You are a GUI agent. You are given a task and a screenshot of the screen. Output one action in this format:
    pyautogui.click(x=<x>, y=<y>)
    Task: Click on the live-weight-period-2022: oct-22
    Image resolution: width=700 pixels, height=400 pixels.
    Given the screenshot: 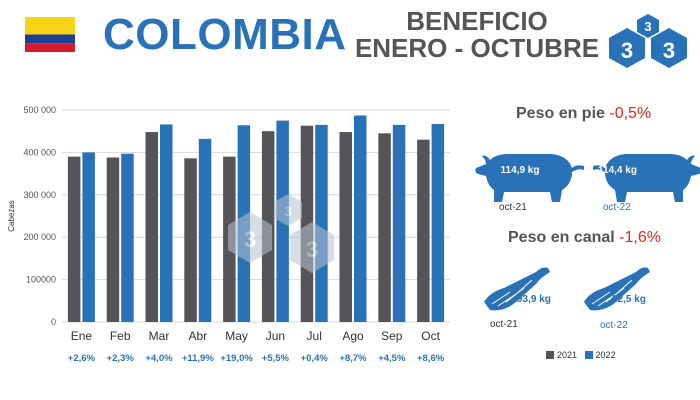 What is the action you would take?
    pyautogui.click(x=617, y=207)
    